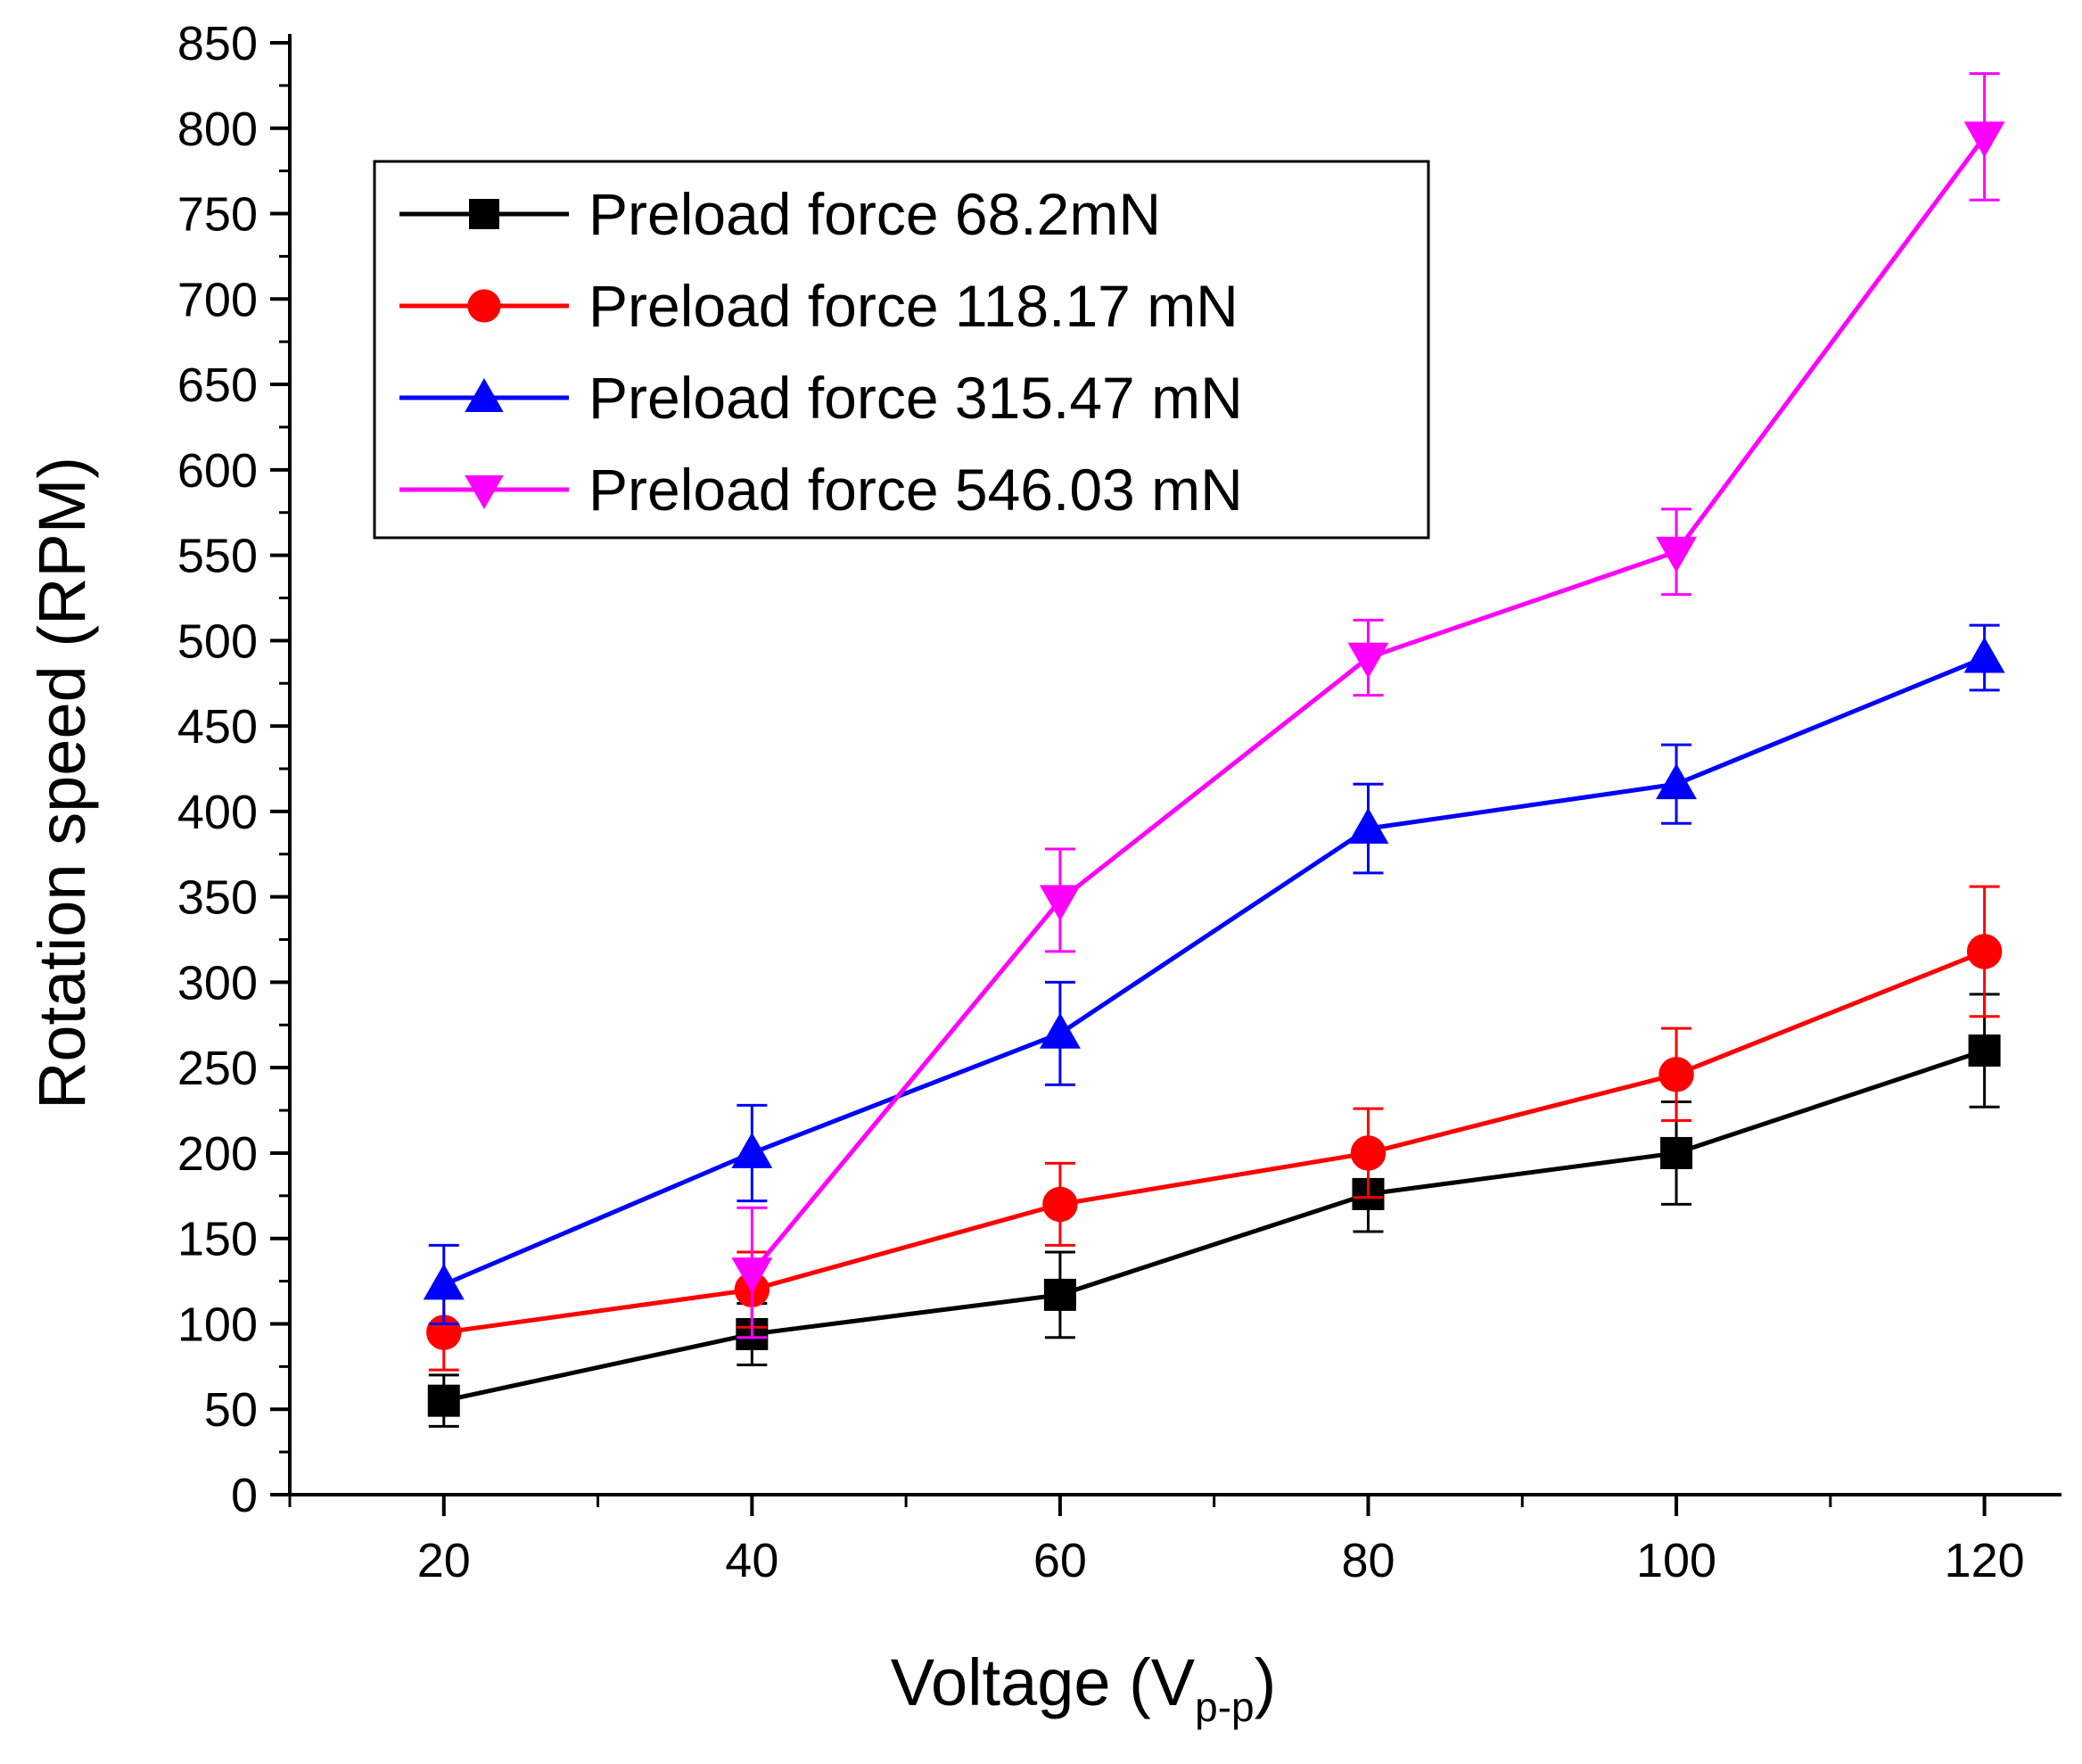 The width and height of the screenshot is (2082, 1764). Describe the element at coordinates (217, 215) in the screenshot. I see `y-tick-label: 750` at that location.